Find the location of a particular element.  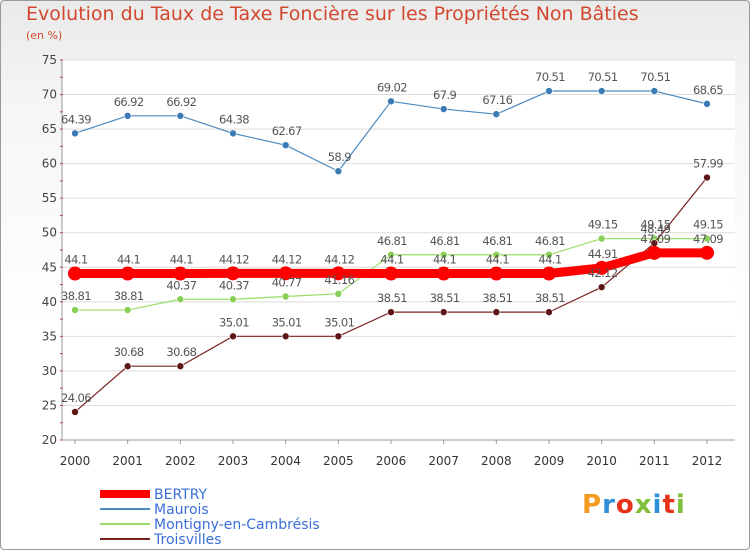

x-tick-label: 2000 is located at coordinates (75, 461).